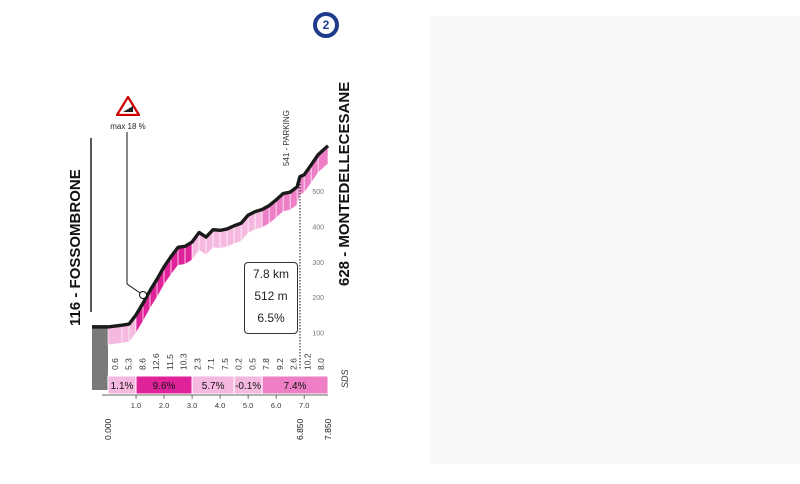 Image resolution: width=800 pixels, height=484 pixels. Describe the element at coordinates (345, 378) in the screenshot. I see `road-code: SDS` at that location.